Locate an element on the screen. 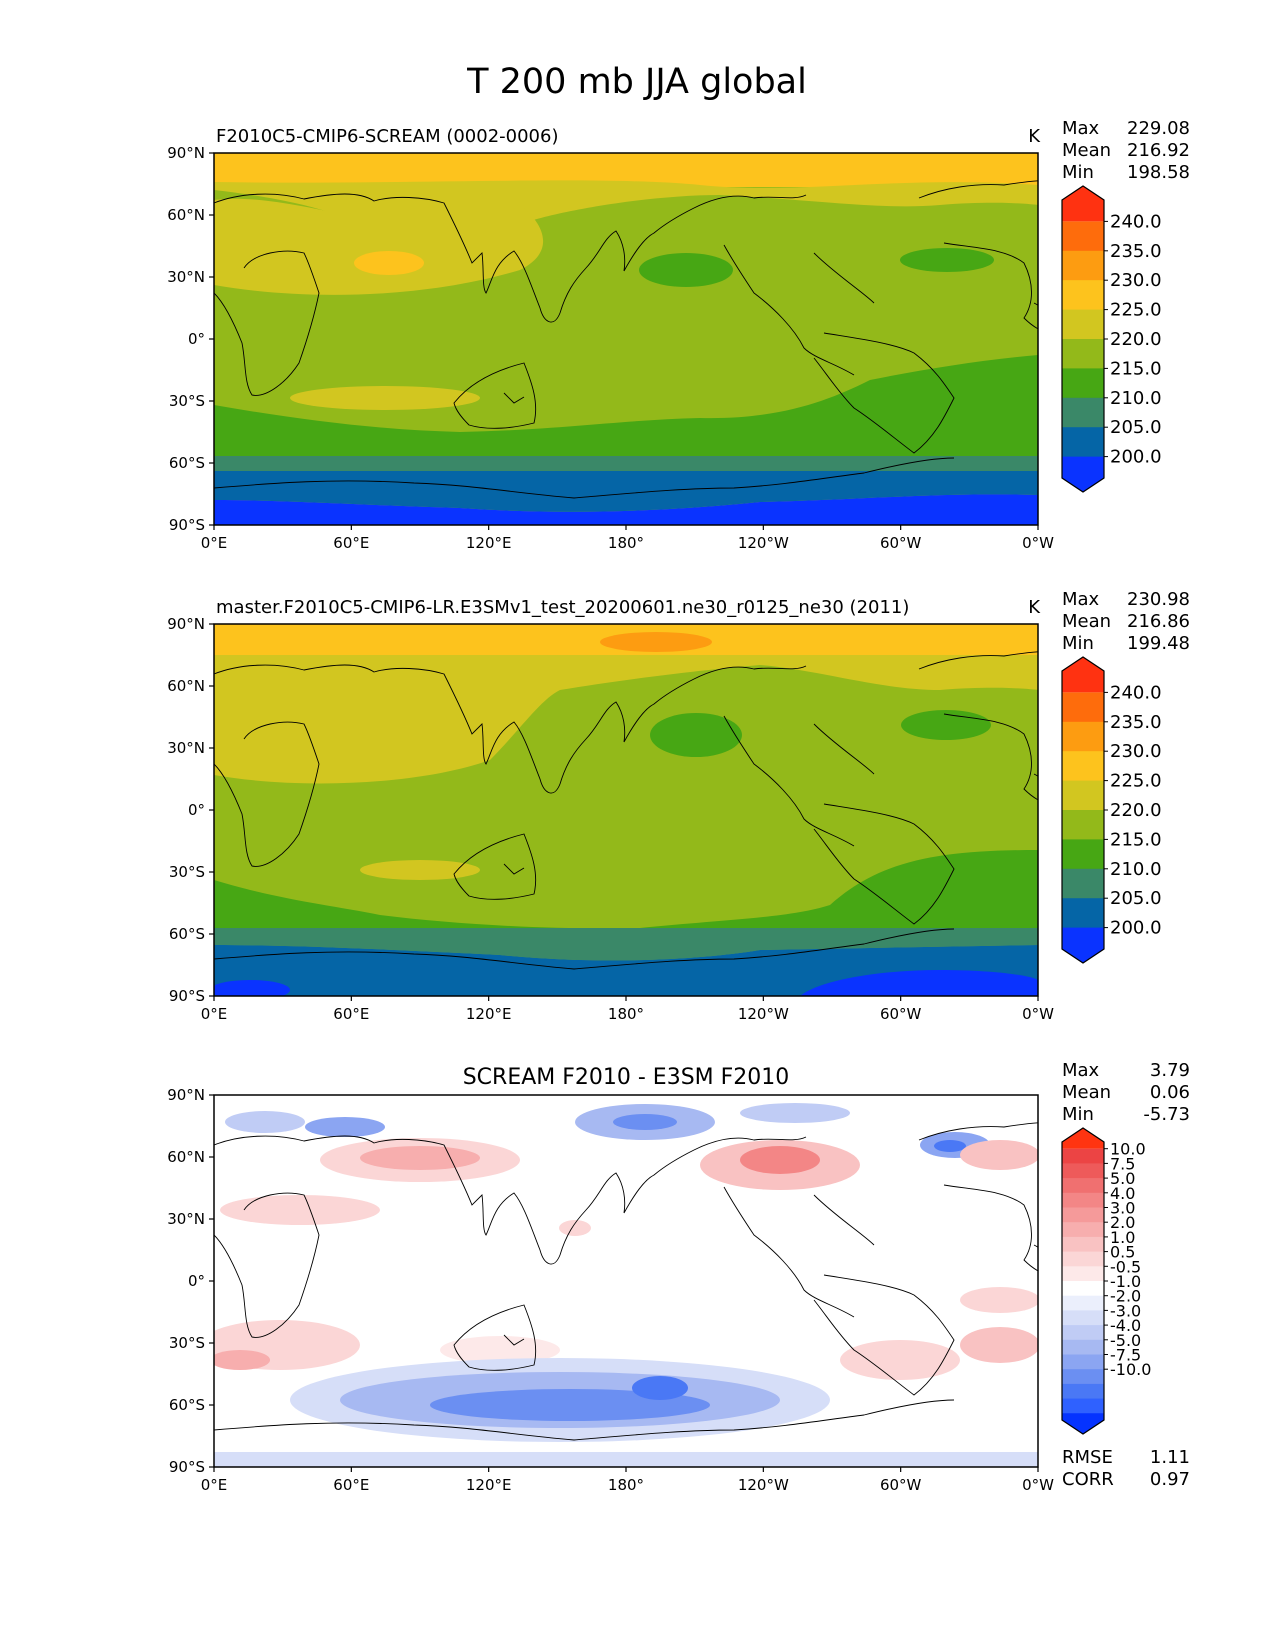  colorbar-label: -1.0 is located at coordinates (1125, 1281).